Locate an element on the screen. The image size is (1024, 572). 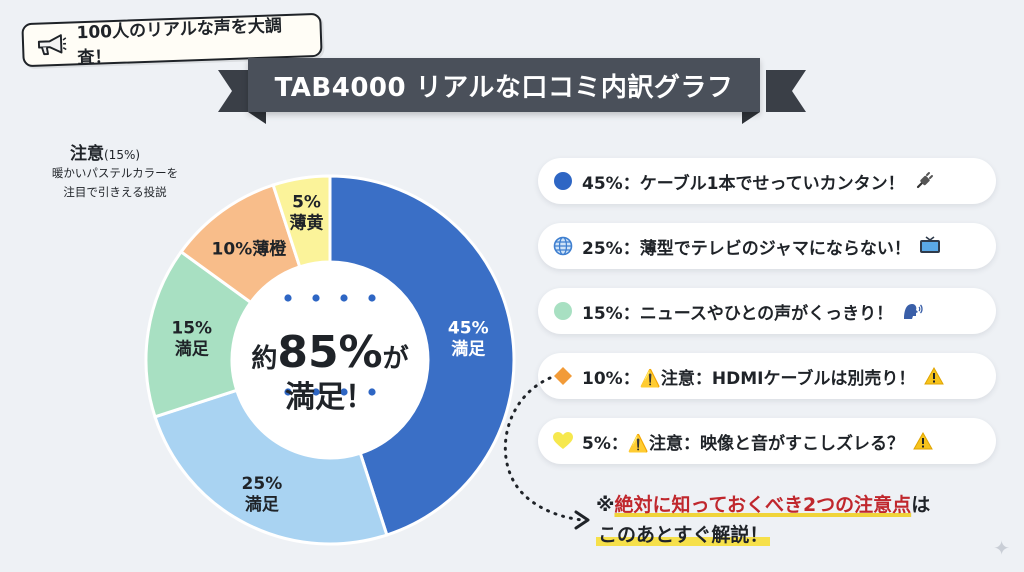
note-highlight: 絶対に知っておくべき2つの注意点 is located at coordinates (763, 505).